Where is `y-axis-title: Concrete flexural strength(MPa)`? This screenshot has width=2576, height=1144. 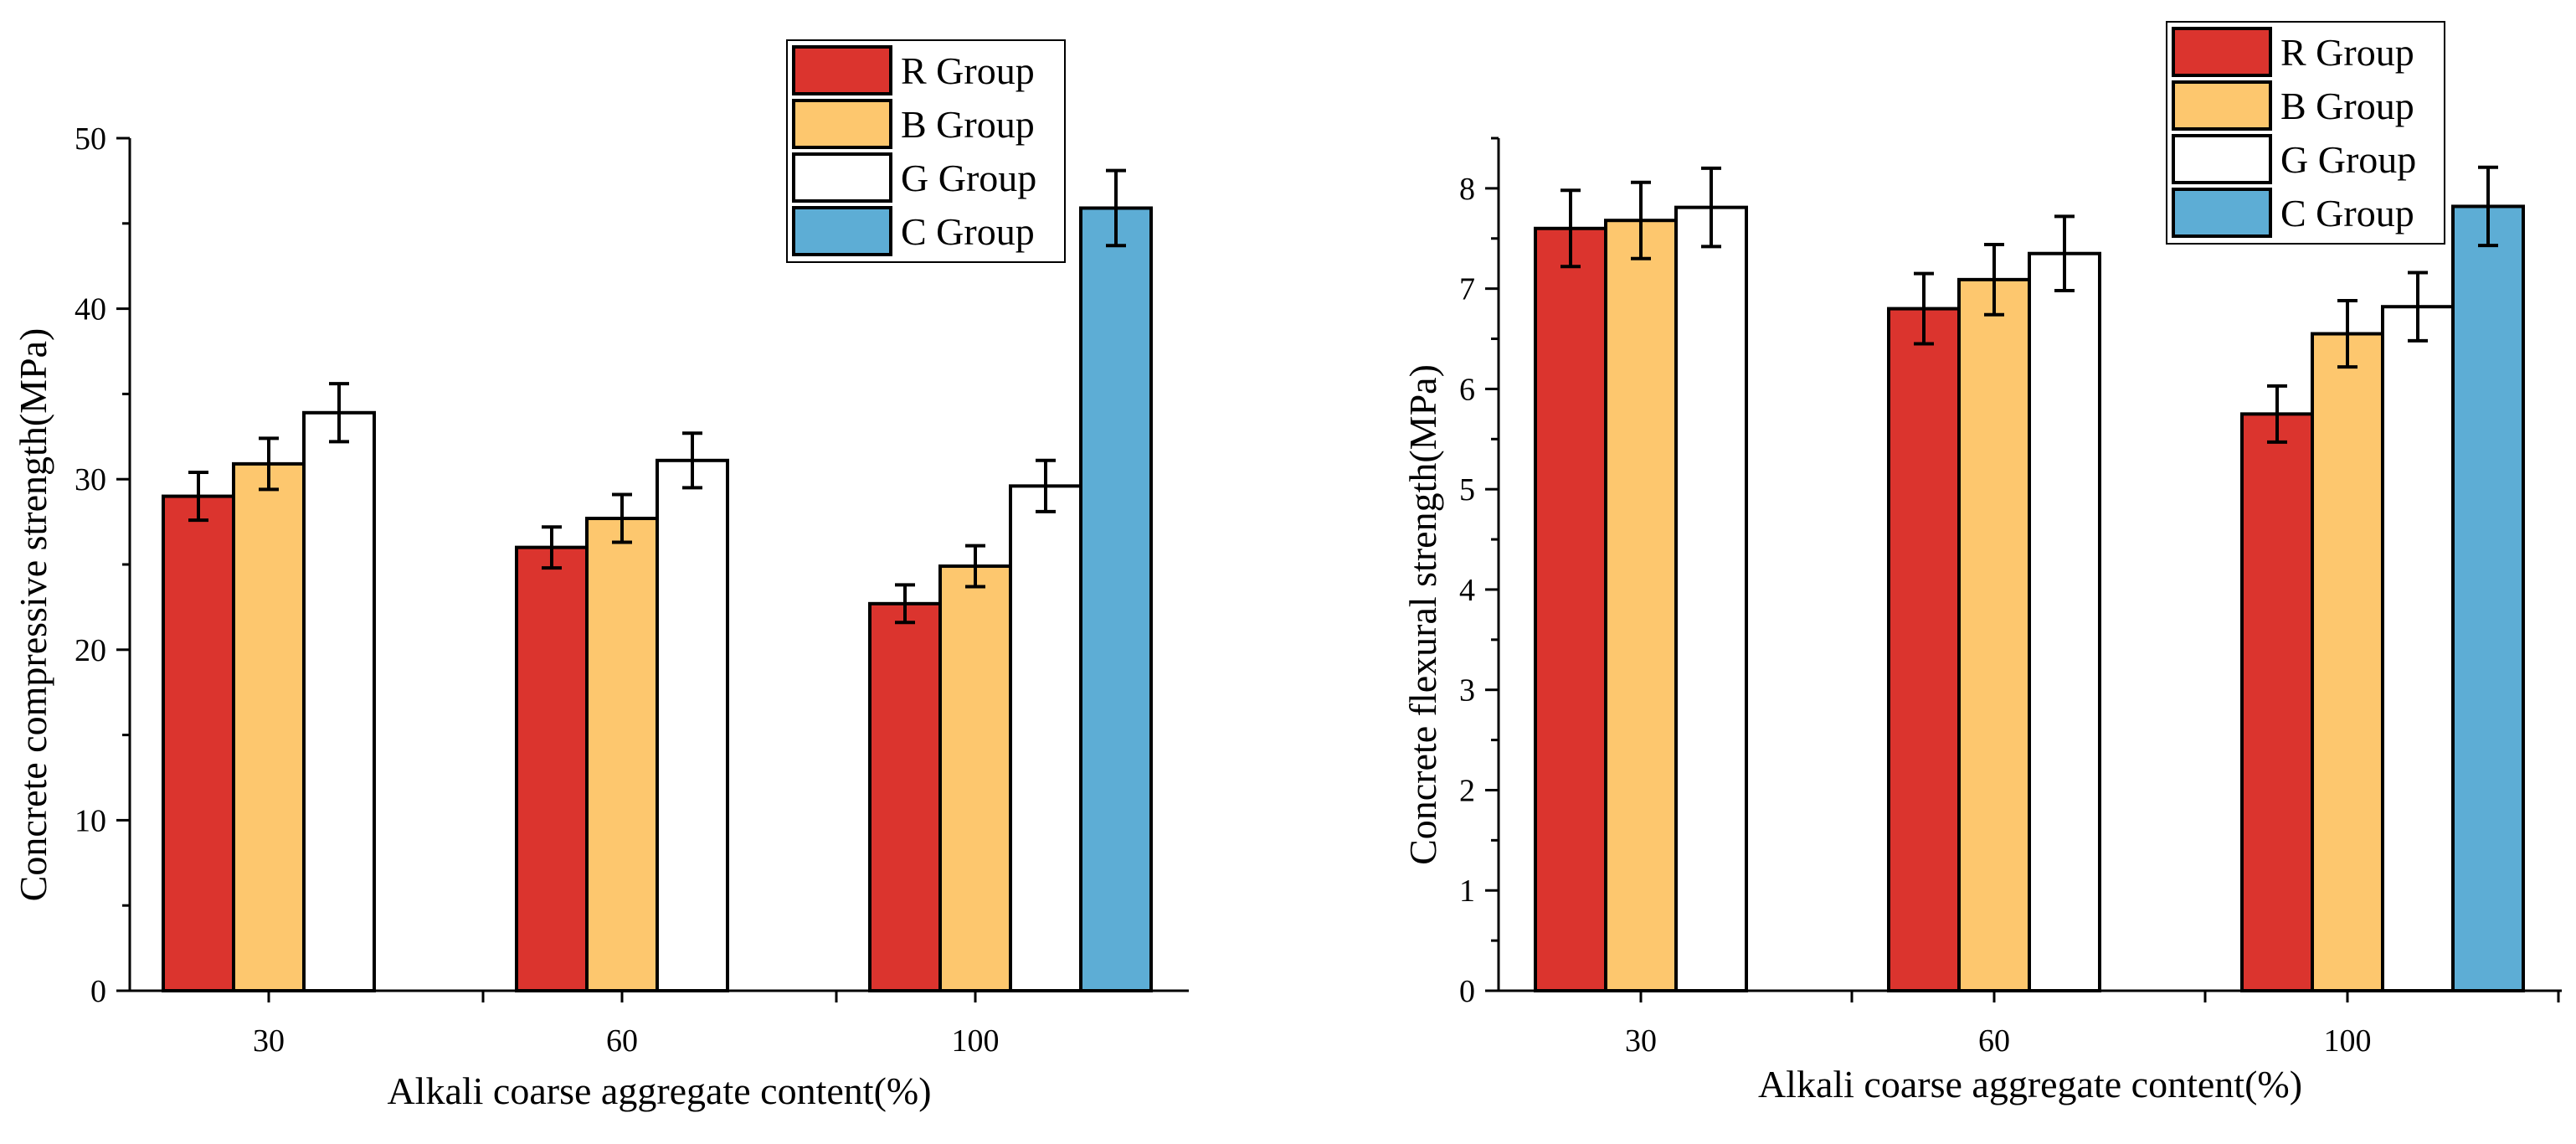
y-axis-title: Concrete flexural strength(MPa) is located at coordinates (1423, 614).